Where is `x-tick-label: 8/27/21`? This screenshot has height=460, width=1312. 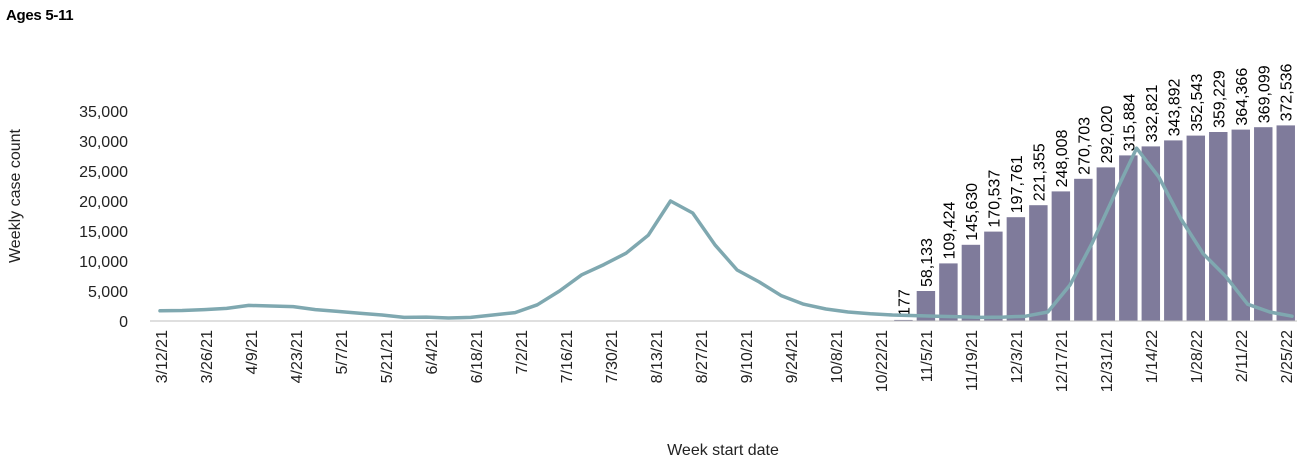 x-tick-label: 8/27/21 is located at coordinates (702, 356).